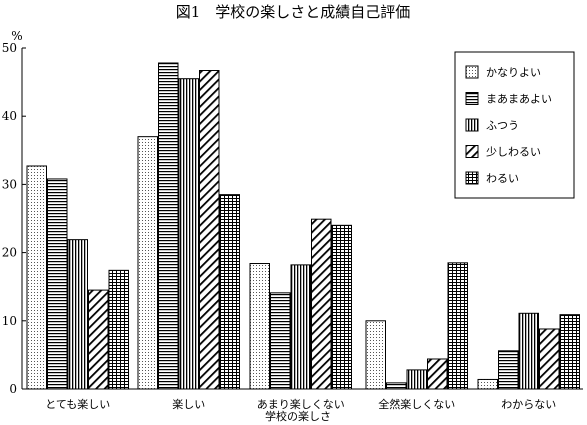  What do you see at coordinates (9, 116) in the screenshot?
I see `y-tick-label-4: 40` at bounding box center [9, 116].